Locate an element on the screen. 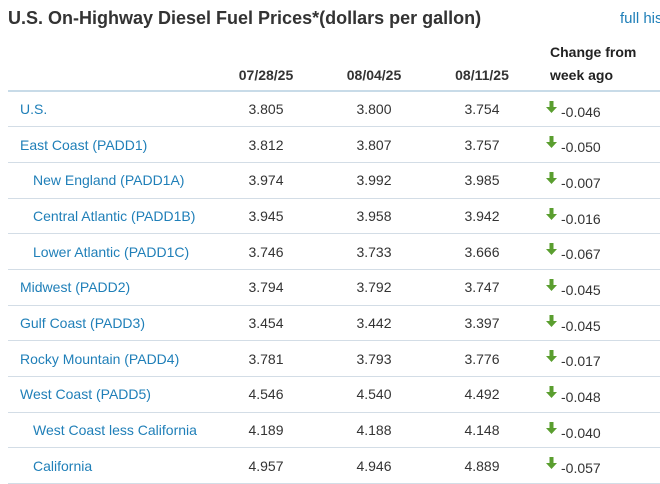 The height and width of the screenshot is (484, 660). region-link: Central Atlantic (PADD1B) is located at coordinates (114, 215).